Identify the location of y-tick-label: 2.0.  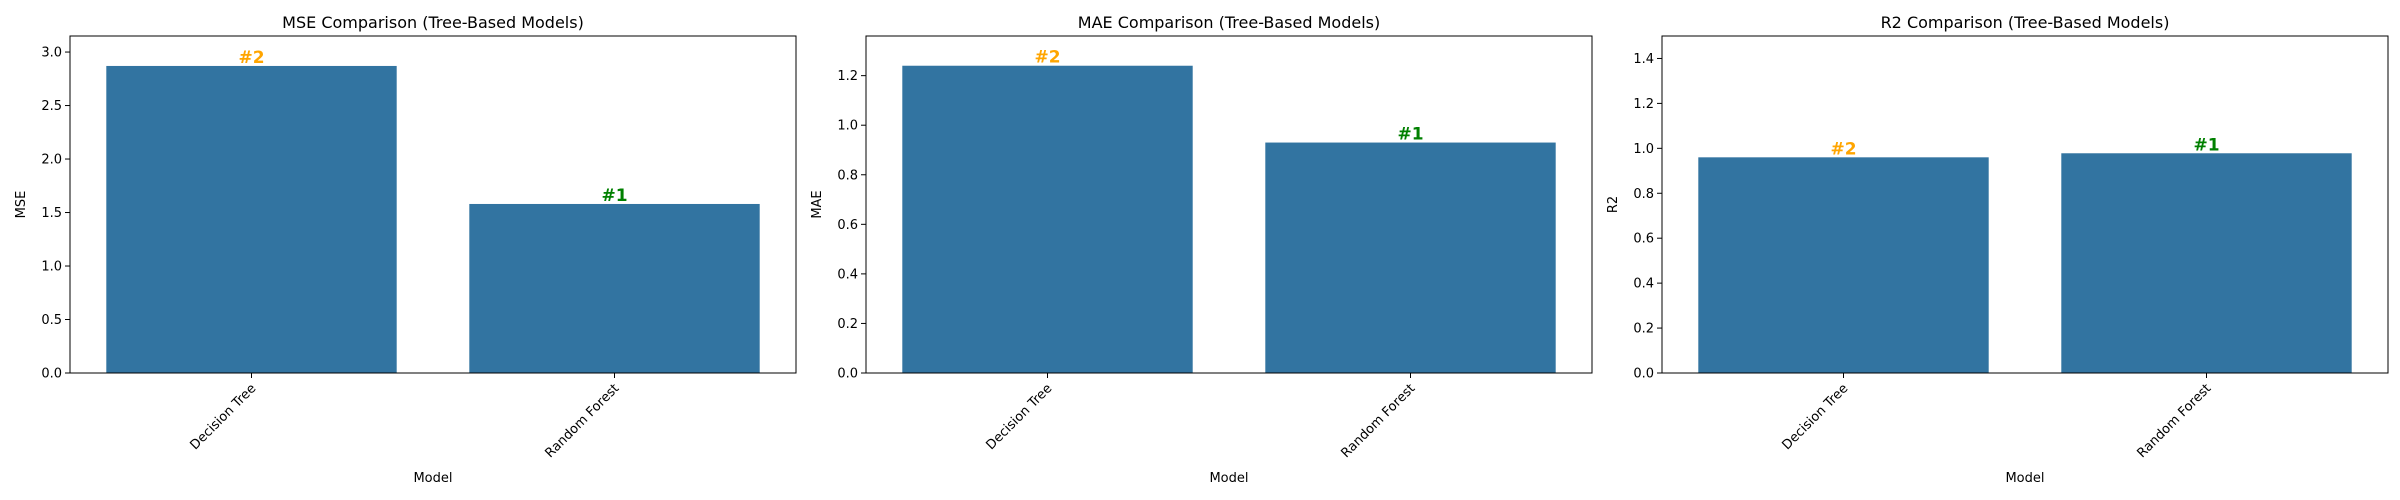
(51, 160).